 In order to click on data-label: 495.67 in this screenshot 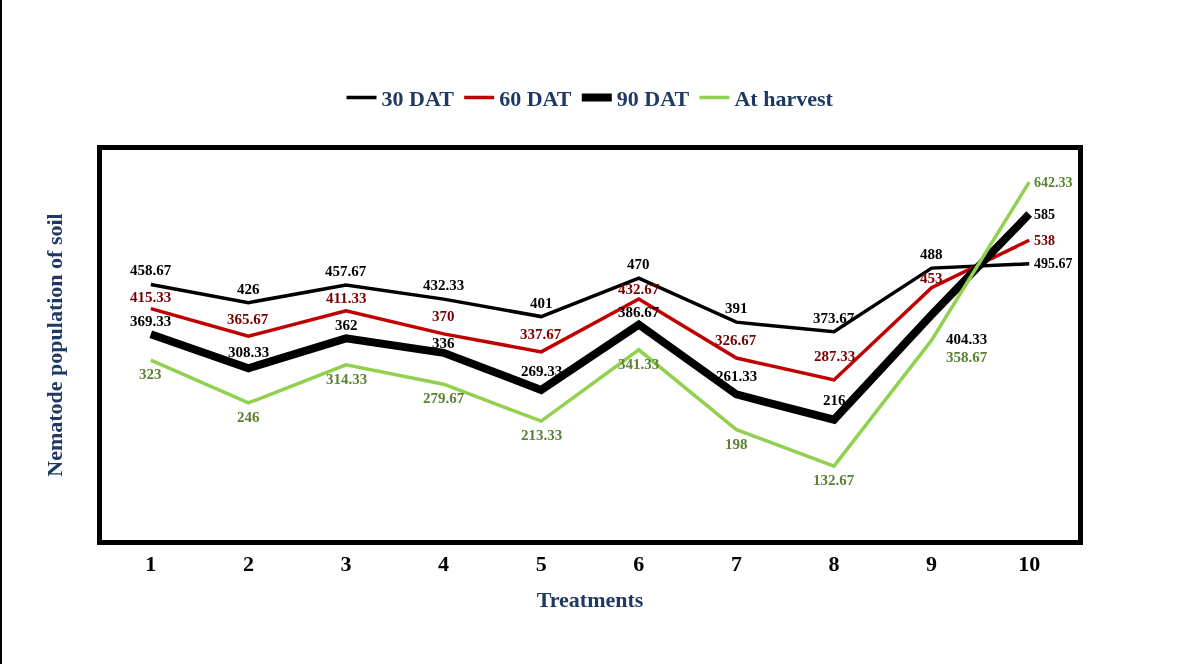, I will do `click(1053, 263)`.